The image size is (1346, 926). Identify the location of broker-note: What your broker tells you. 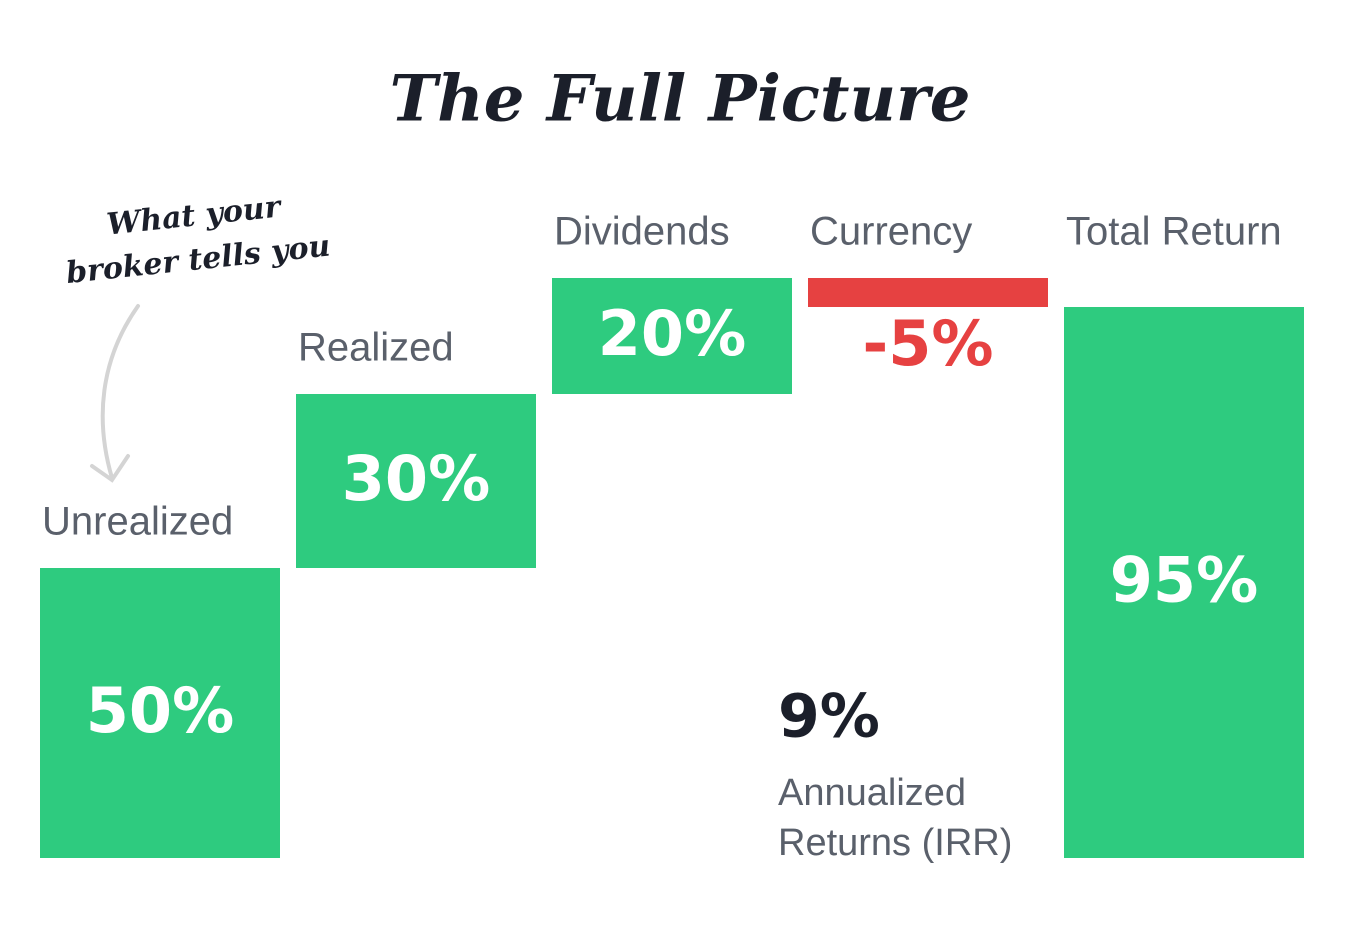
(197, 240).